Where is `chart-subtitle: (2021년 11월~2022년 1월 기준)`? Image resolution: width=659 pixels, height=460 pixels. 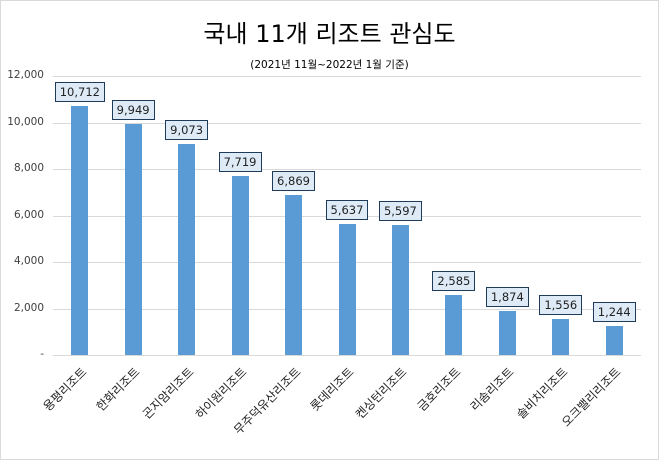 chart-subtitle: (2021년 11월~2022년 1월 기준) is located at coordinates (329, 65).